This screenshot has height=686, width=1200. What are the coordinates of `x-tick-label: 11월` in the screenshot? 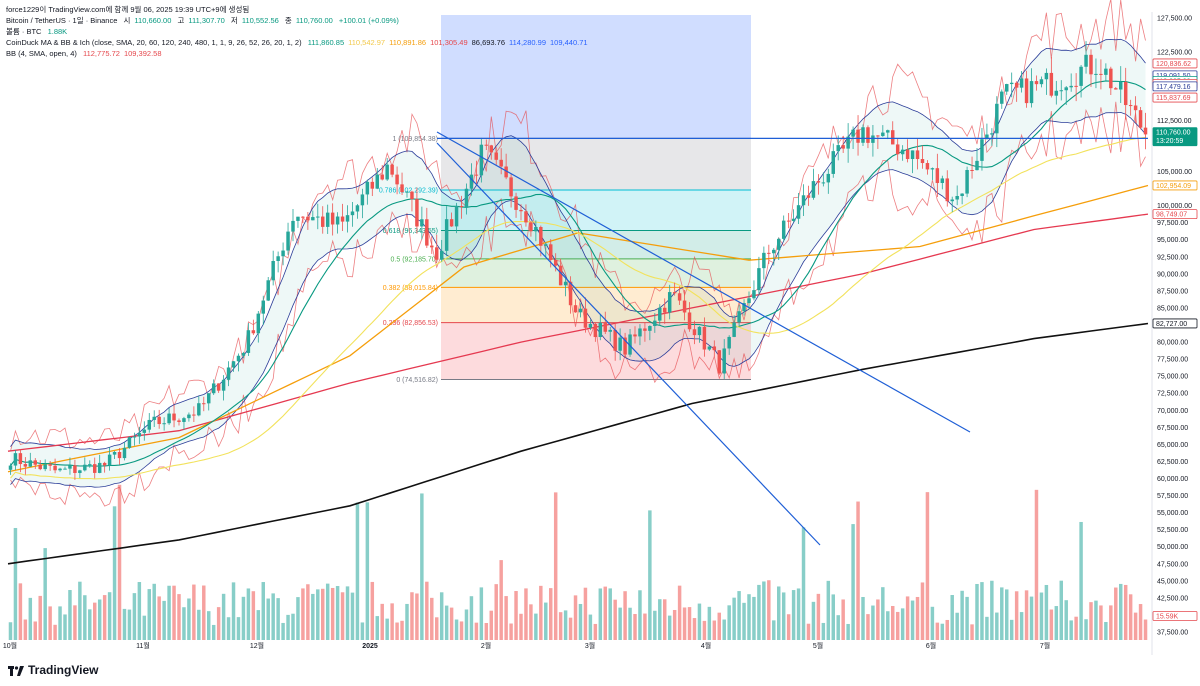 It's located at (143, 645).